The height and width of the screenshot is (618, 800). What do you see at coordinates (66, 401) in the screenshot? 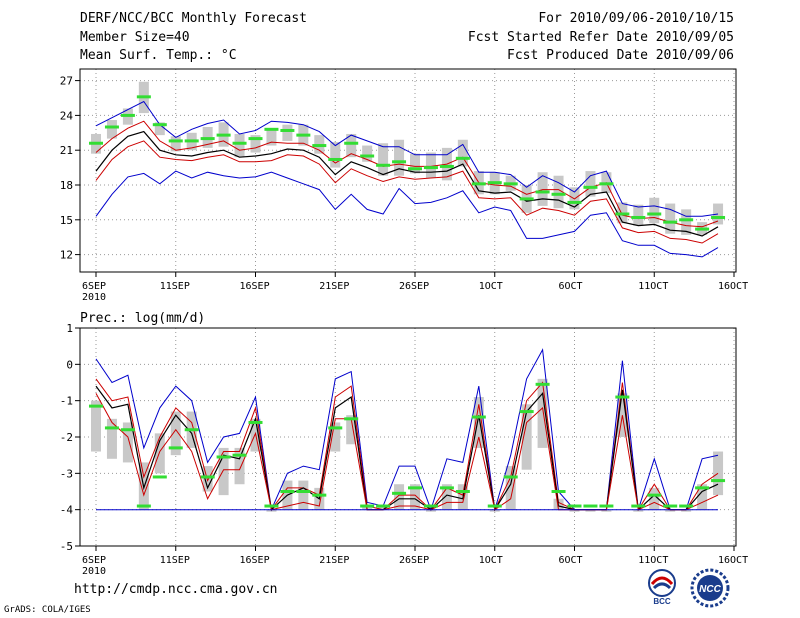
I see `prec-ytick-label: -1` at bounding box center [66, 401].